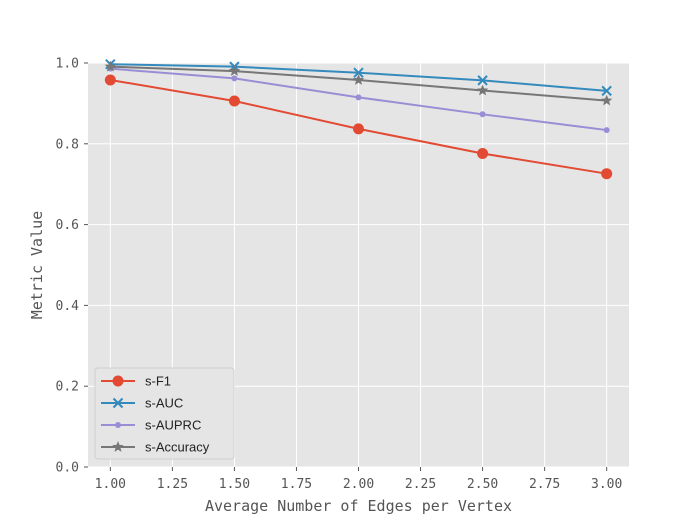 This screenshot has height=525, width=700. Describe the element at coordinates (110, 484) in the screenshot. I see `x-tick-label: 1.00` at that location.